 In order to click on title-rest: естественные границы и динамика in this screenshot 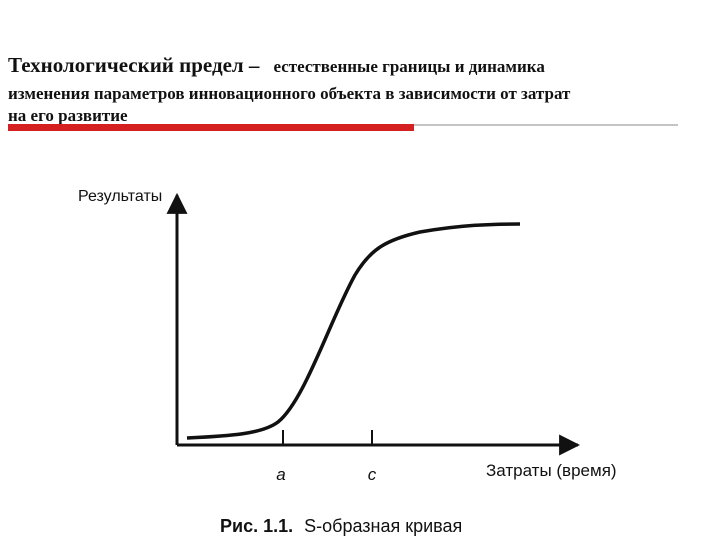, I will do `click(409, 66)`.